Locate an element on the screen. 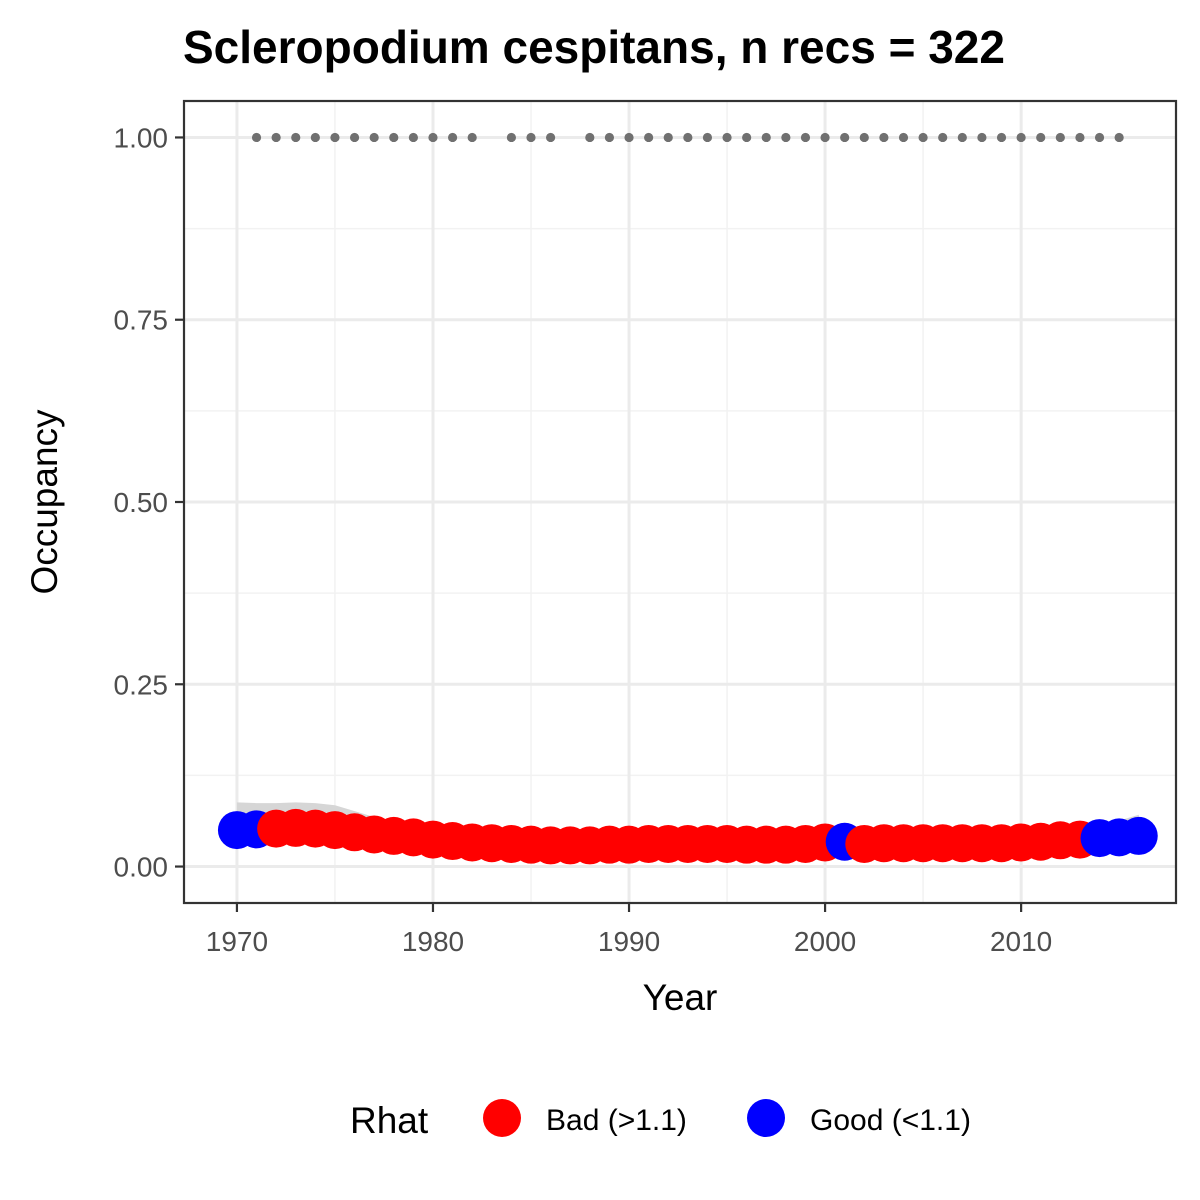 Image resolution: width=1200 pixels, height=1200 pixels. chart-title: Scleropodium cespitans, n recs = 322 is located at coordinates (594, 47).